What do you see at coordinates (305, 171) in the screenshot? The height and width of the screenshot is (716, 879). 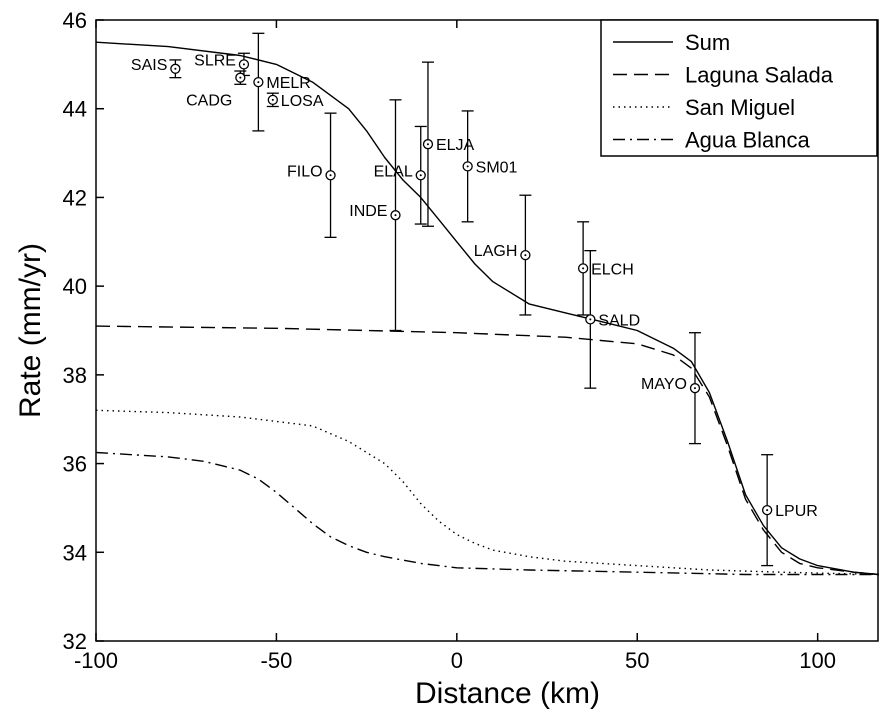 I see `station-label: FILO` at bounding box center [305, 171].